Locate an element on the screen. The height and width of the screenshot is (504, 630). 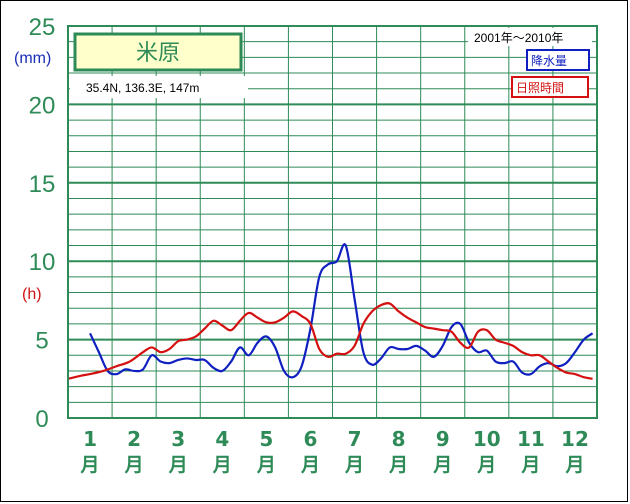
x-axis-ticks: 1 月 2 月 3 月 4 月 5 月 6 月 7 月 8 月 9 月 10 月 11 月 12 月 is located at coordinates (334, 451).